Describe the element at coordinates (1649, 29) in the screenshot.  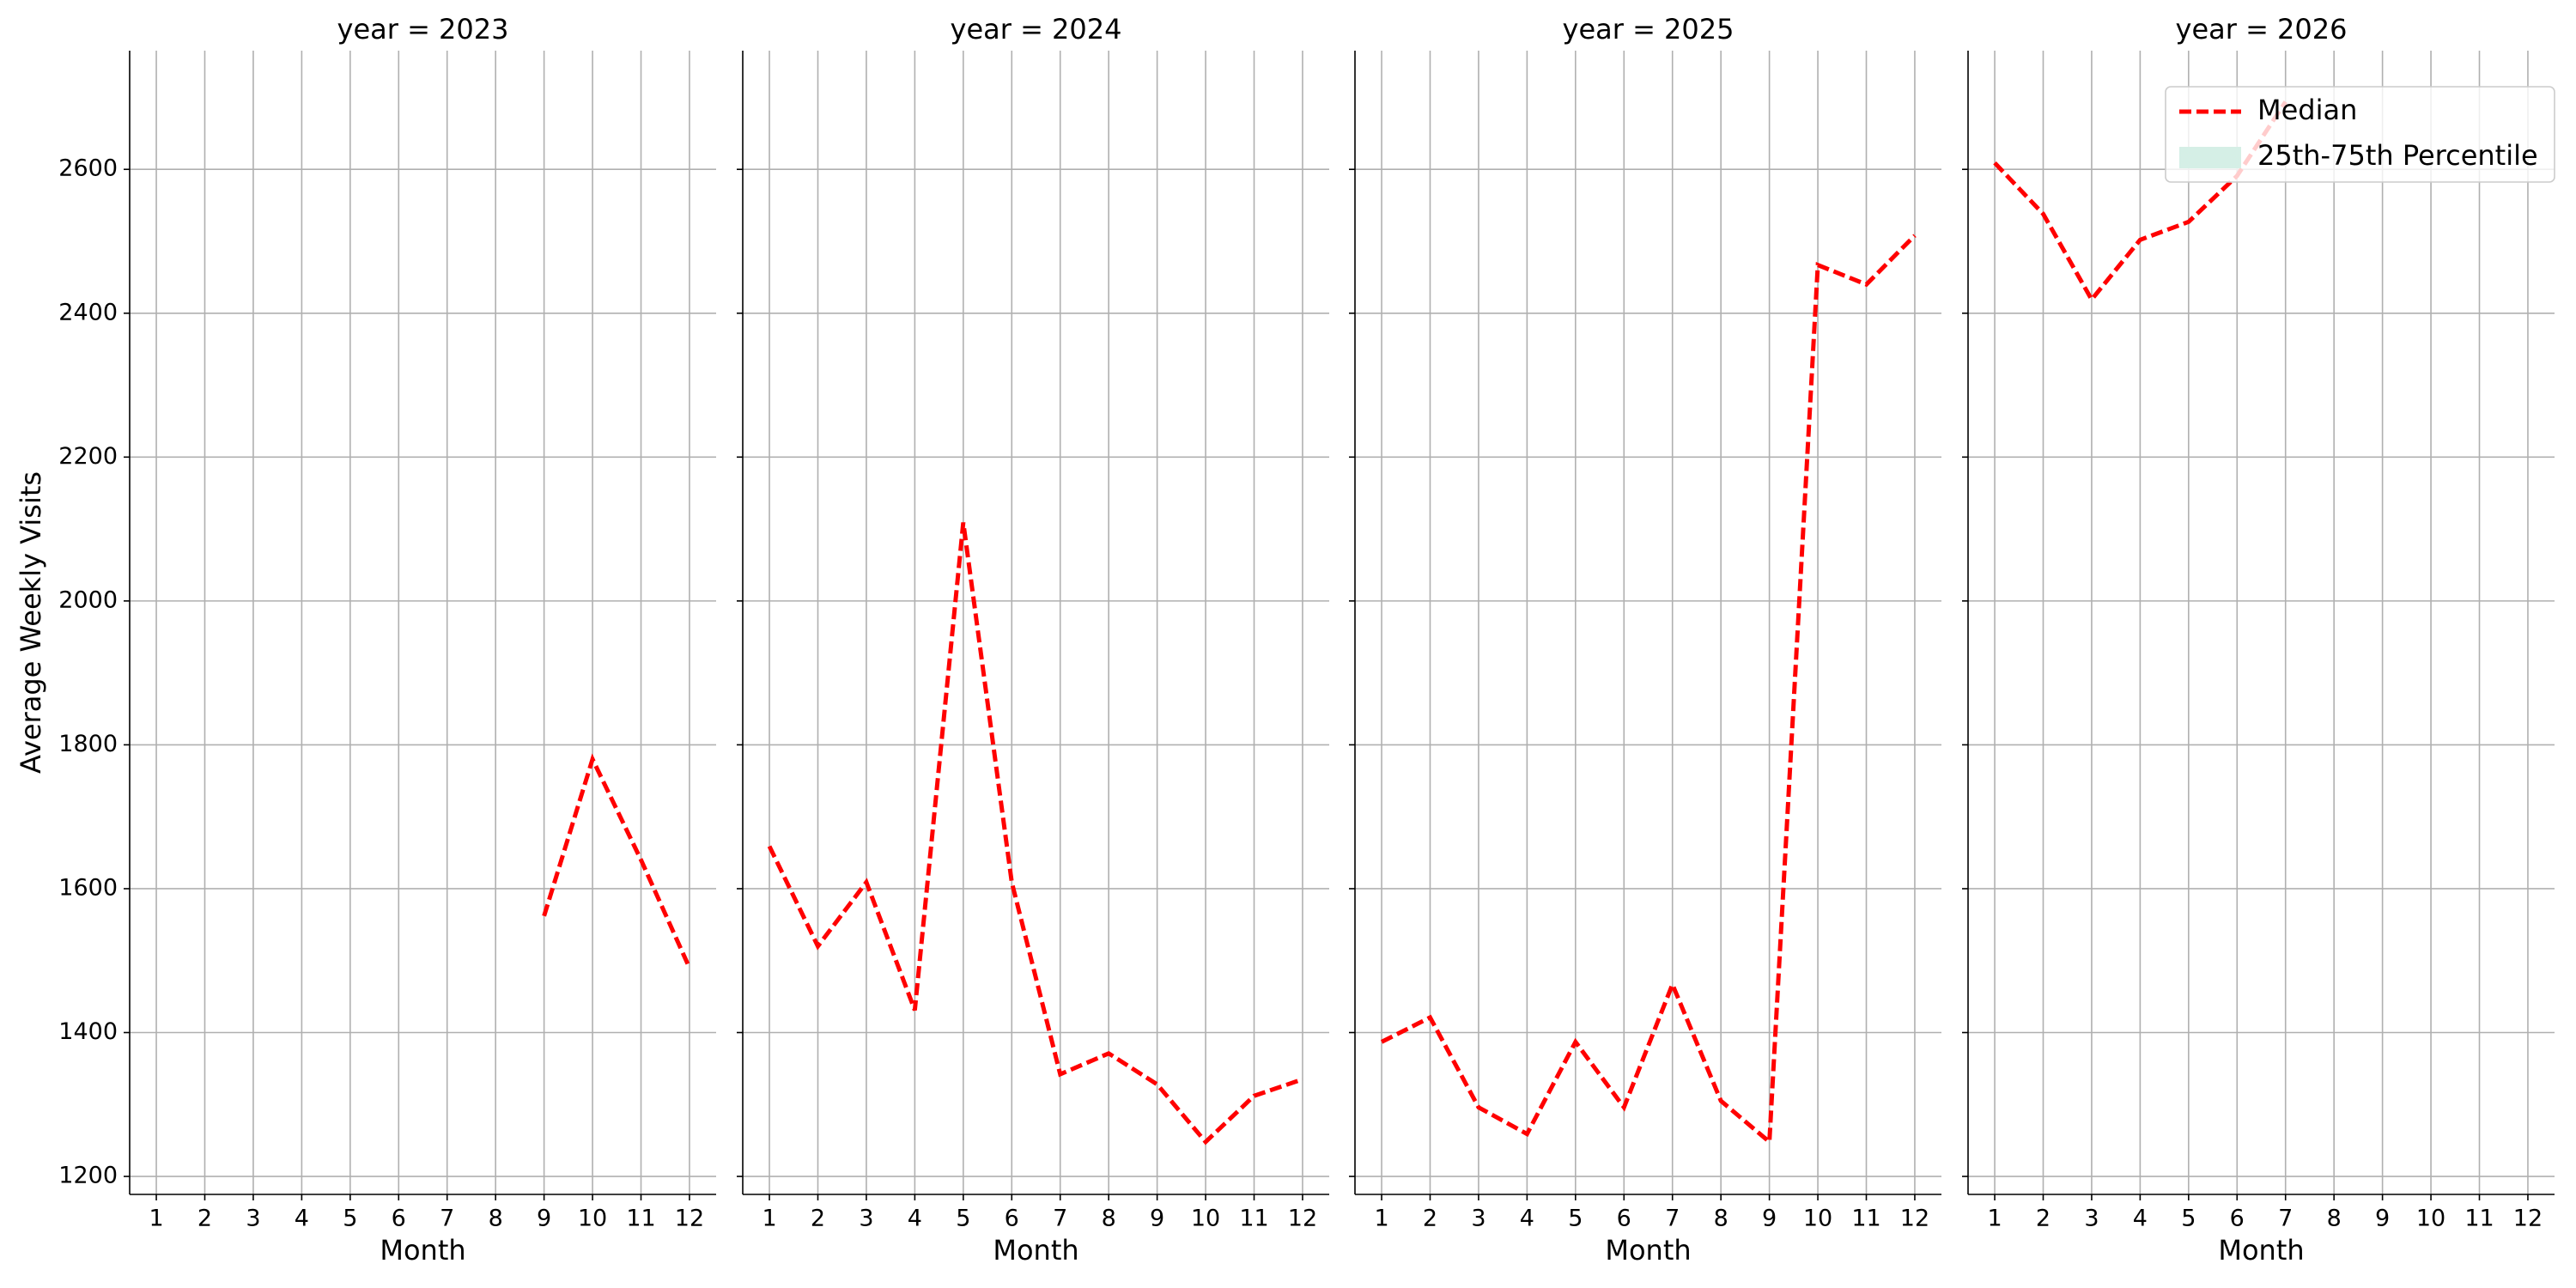
I see `panel-title: year = 2025` at that location.